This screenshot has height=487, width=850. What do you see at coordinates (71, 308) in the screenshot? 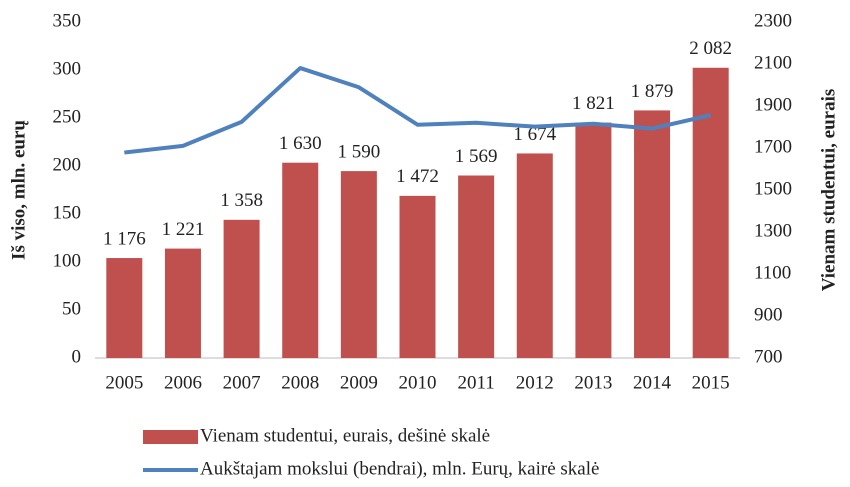
I see `y-tick-label: 50` at bounding box center [71, 308].